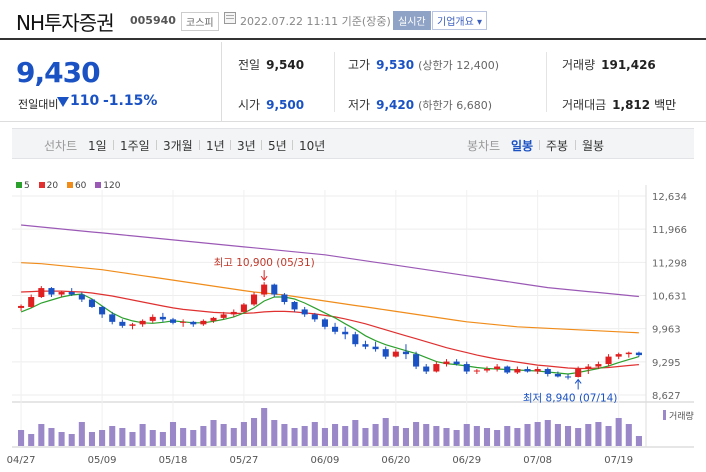 The image size is (706, 472). I want to click on realtime-button: 실시간, so click(412, 20).